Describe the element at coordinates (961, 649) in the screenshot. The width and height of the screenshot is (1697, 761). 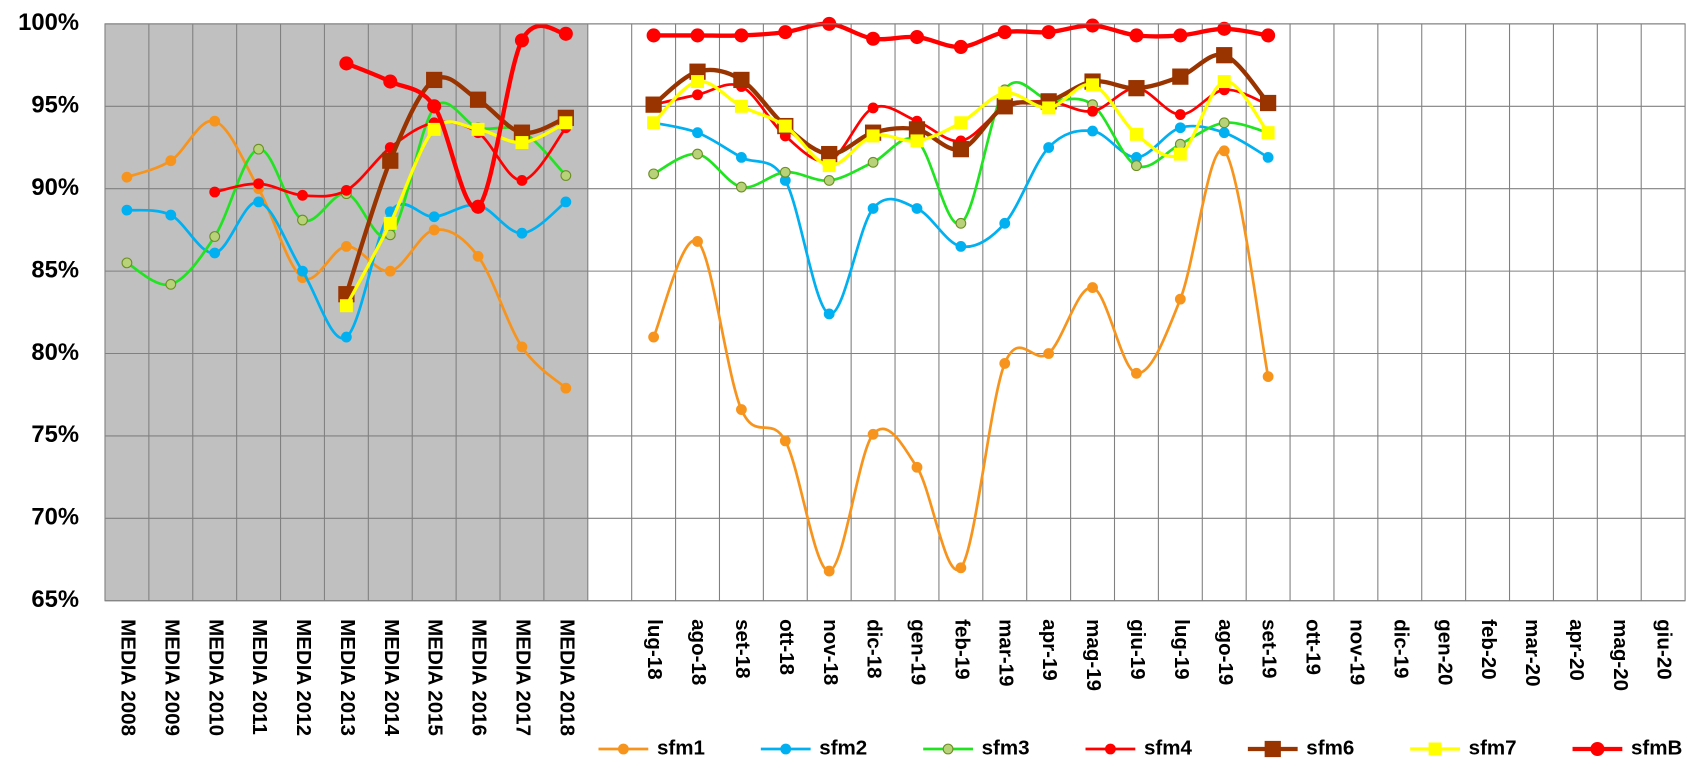
I see `x-tick-label: feb-19` at that location.